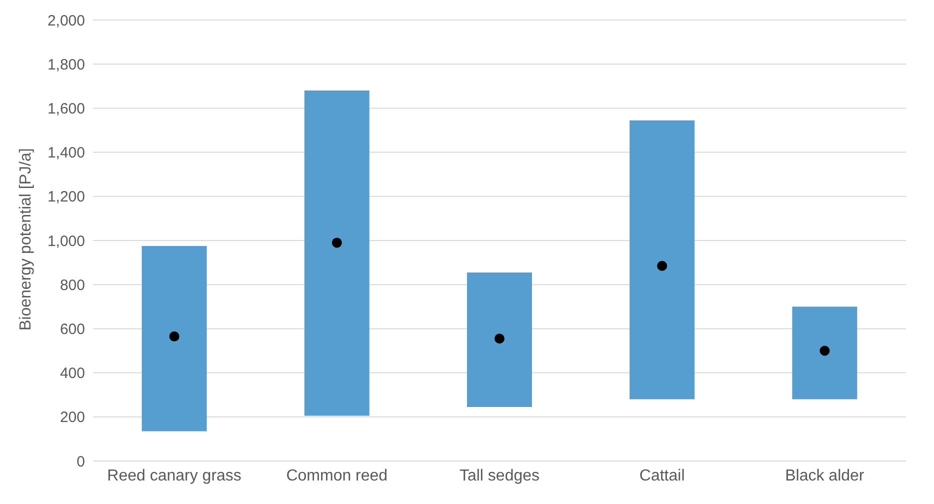  Describe the element at coordinates (26, 239) in the screenshot. I see `y-axis-title: Bioenergy potential [PJ/a]` at that location.